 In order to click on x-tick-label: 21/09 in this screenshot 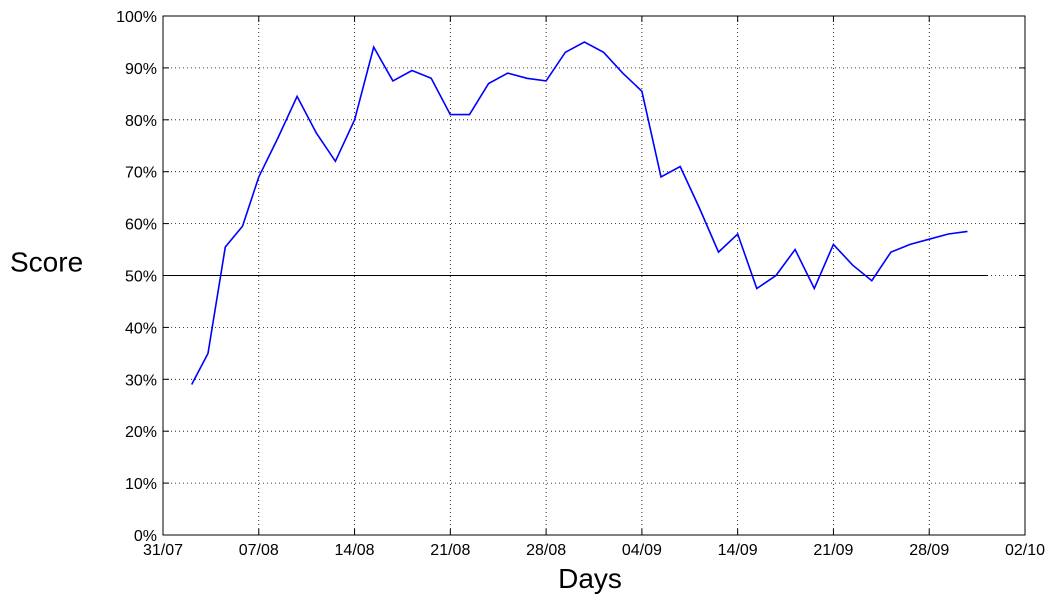, I will do `click(833, 550)`.